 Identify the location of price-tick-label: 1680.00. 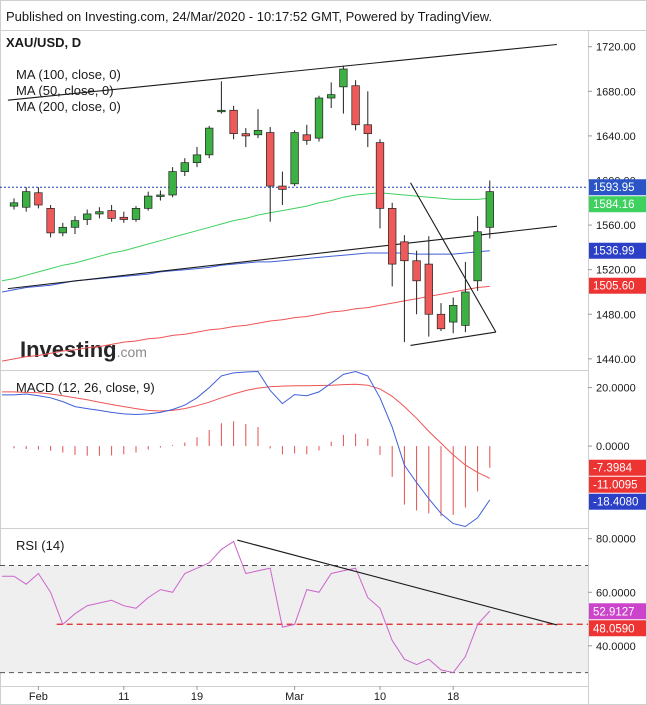
(616, 92).